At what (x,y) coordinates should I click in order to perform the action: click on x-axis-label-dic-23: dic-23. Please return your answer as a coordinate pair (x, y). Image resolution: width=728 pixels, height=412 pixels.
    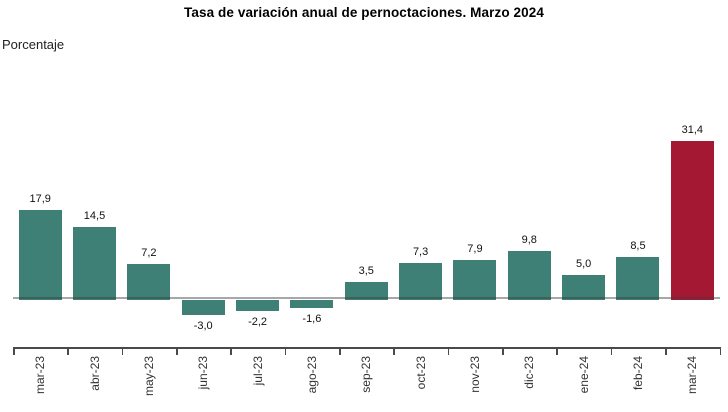
    Looking at the image, I should click on (529, 372).